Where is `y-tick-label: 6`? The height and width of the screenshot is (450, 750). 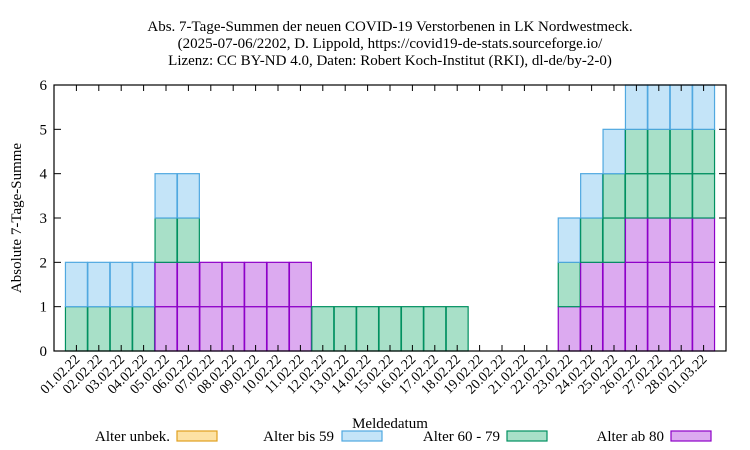 y-tick-label: 6 is located at coordinates (44, 86).